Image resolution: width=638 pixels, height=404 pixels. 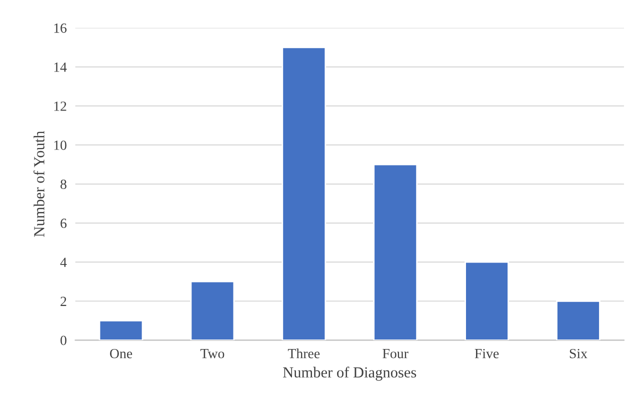 What do you see at coordinates (63, 184) in the screenshot?
I see `y-tick-label: 8` at bounding box center [63, 184].